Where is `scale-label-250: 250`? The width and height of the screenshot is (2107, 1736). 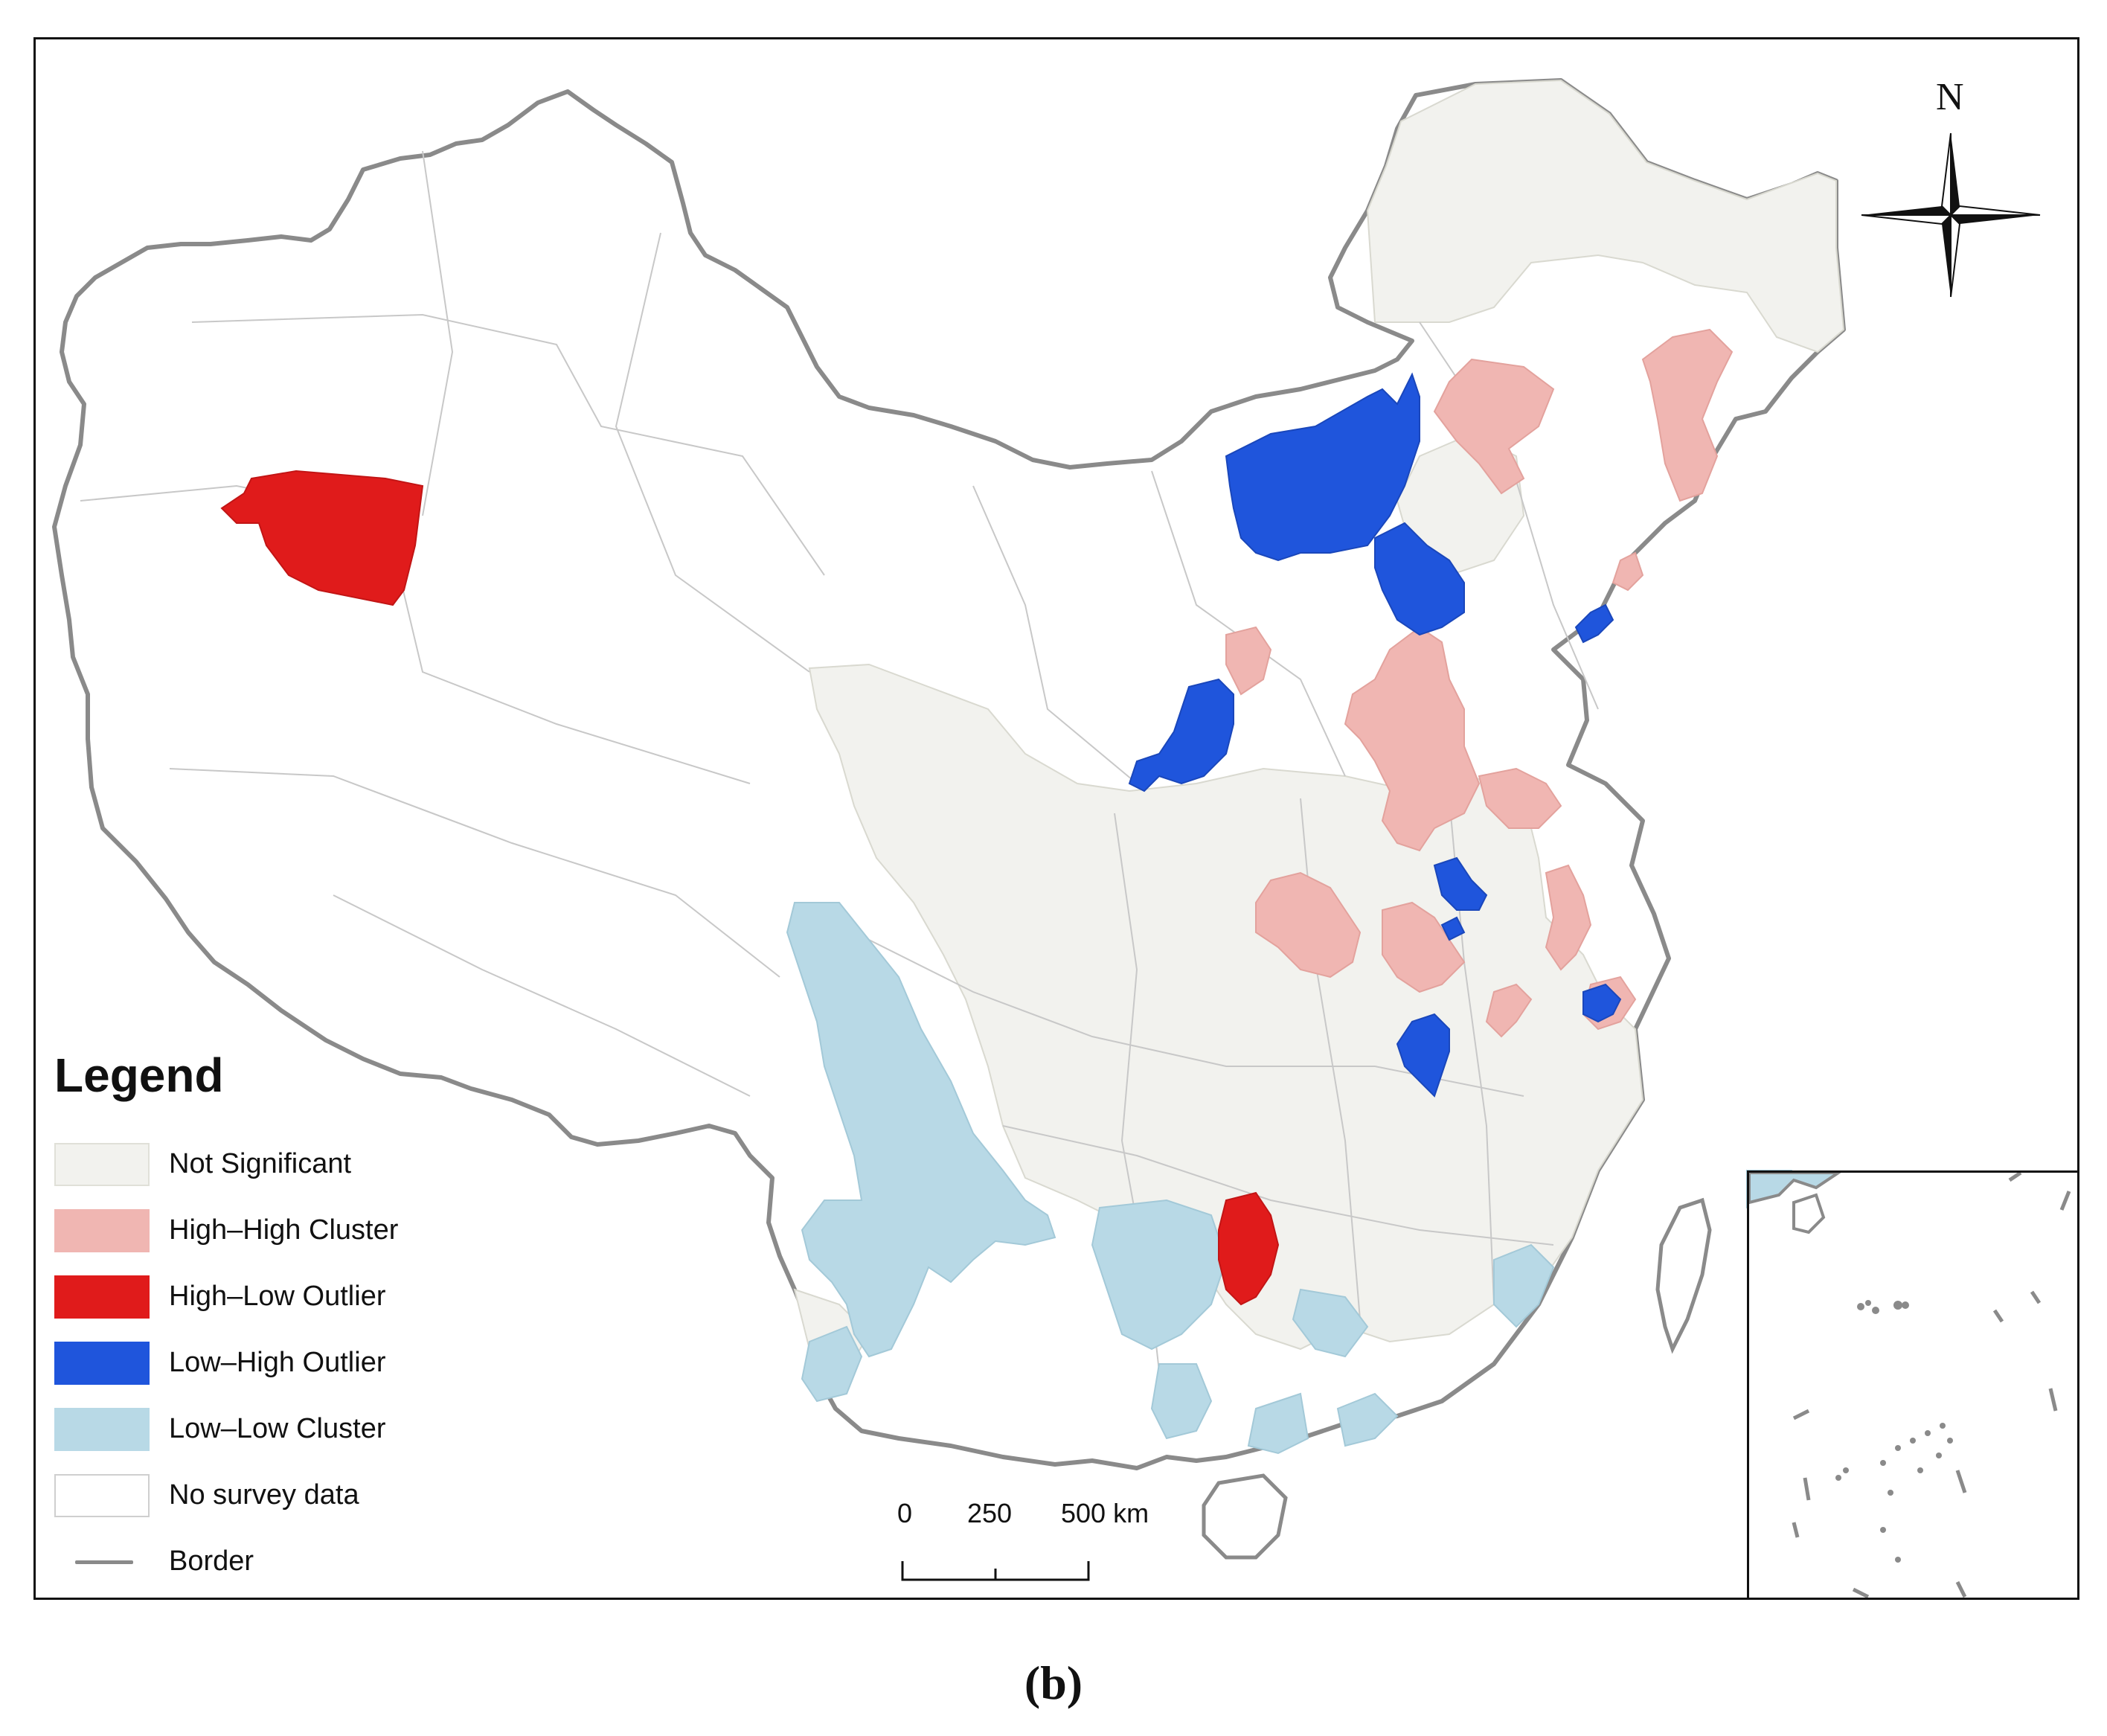
scale-label-250: 250 is located at coordinates (990, 1513).